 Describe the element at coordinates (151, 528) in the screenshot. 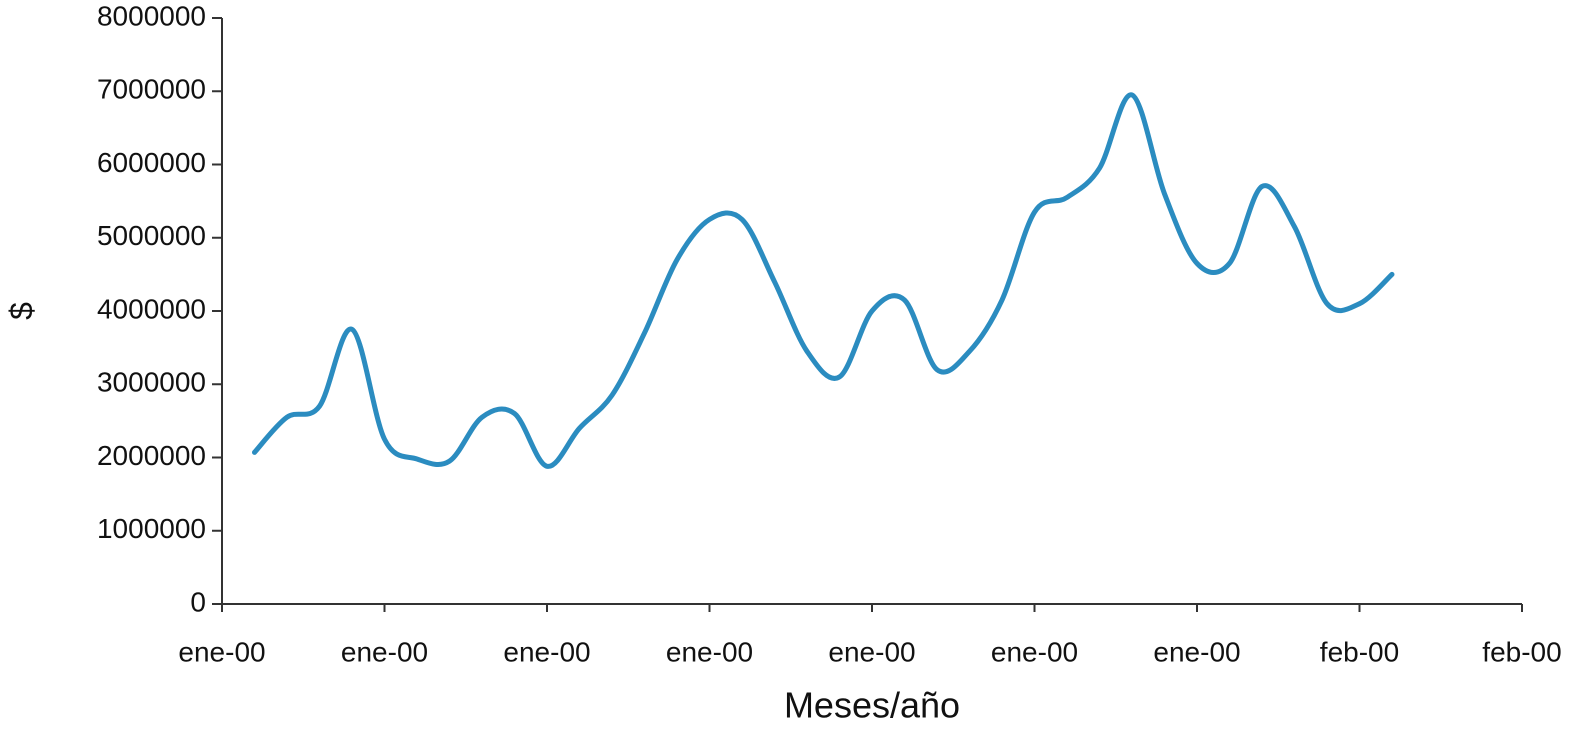

I see `y-tick-label: 1000000` at that location.